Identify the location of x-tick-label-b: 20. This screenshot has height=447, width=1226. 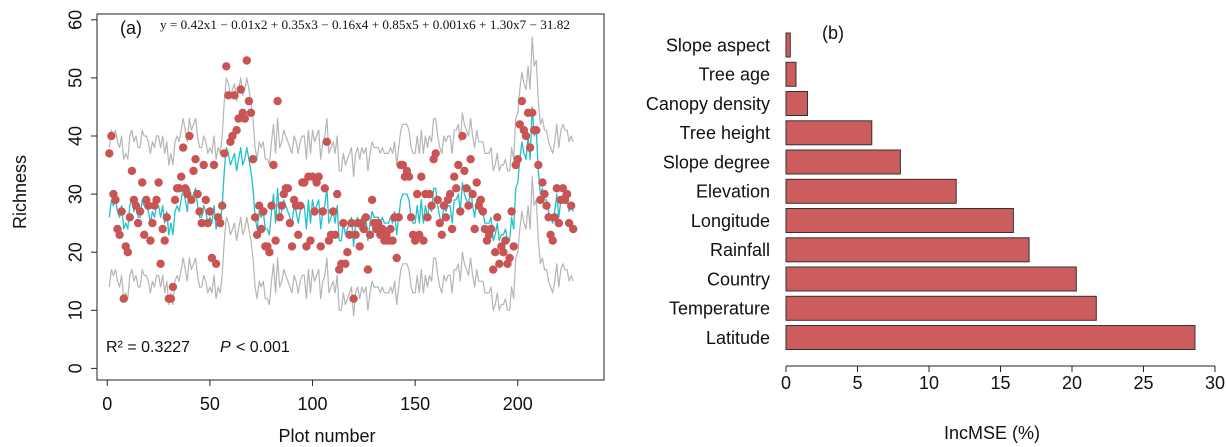
(1072, 383).